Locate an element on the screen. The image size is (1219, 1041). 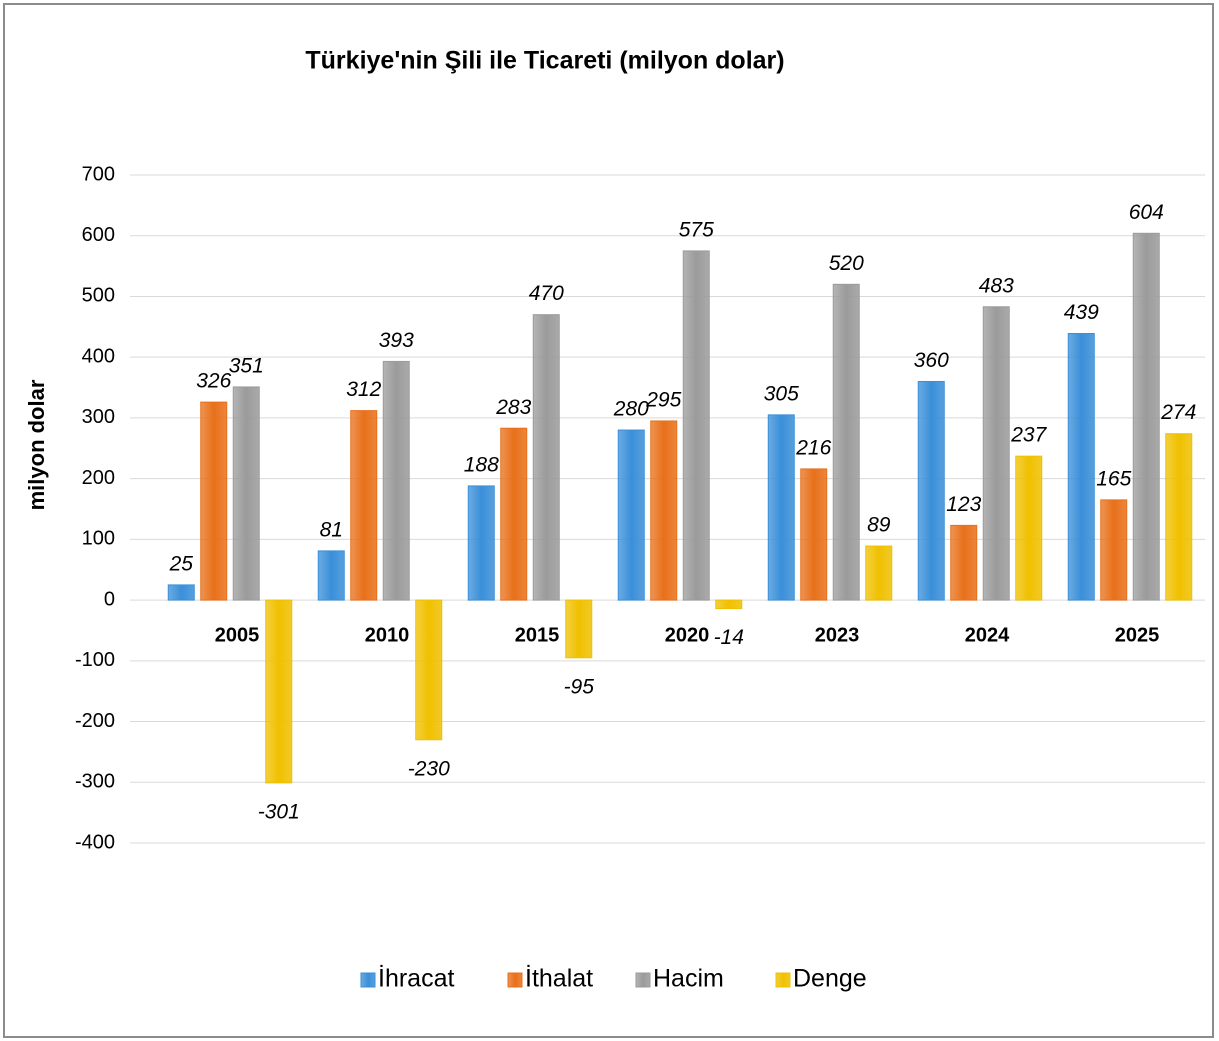
y-tick-label: -300 is located at coordinates (95, 782).